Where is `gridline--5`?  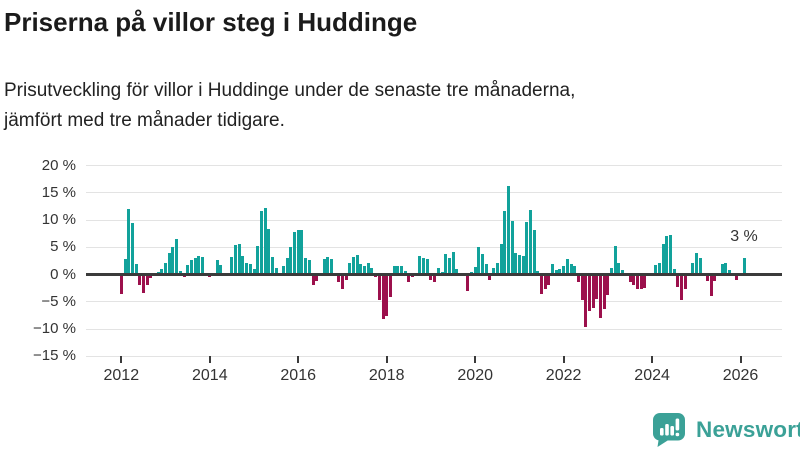
gridline--5 is located at coordinates (434, 302).